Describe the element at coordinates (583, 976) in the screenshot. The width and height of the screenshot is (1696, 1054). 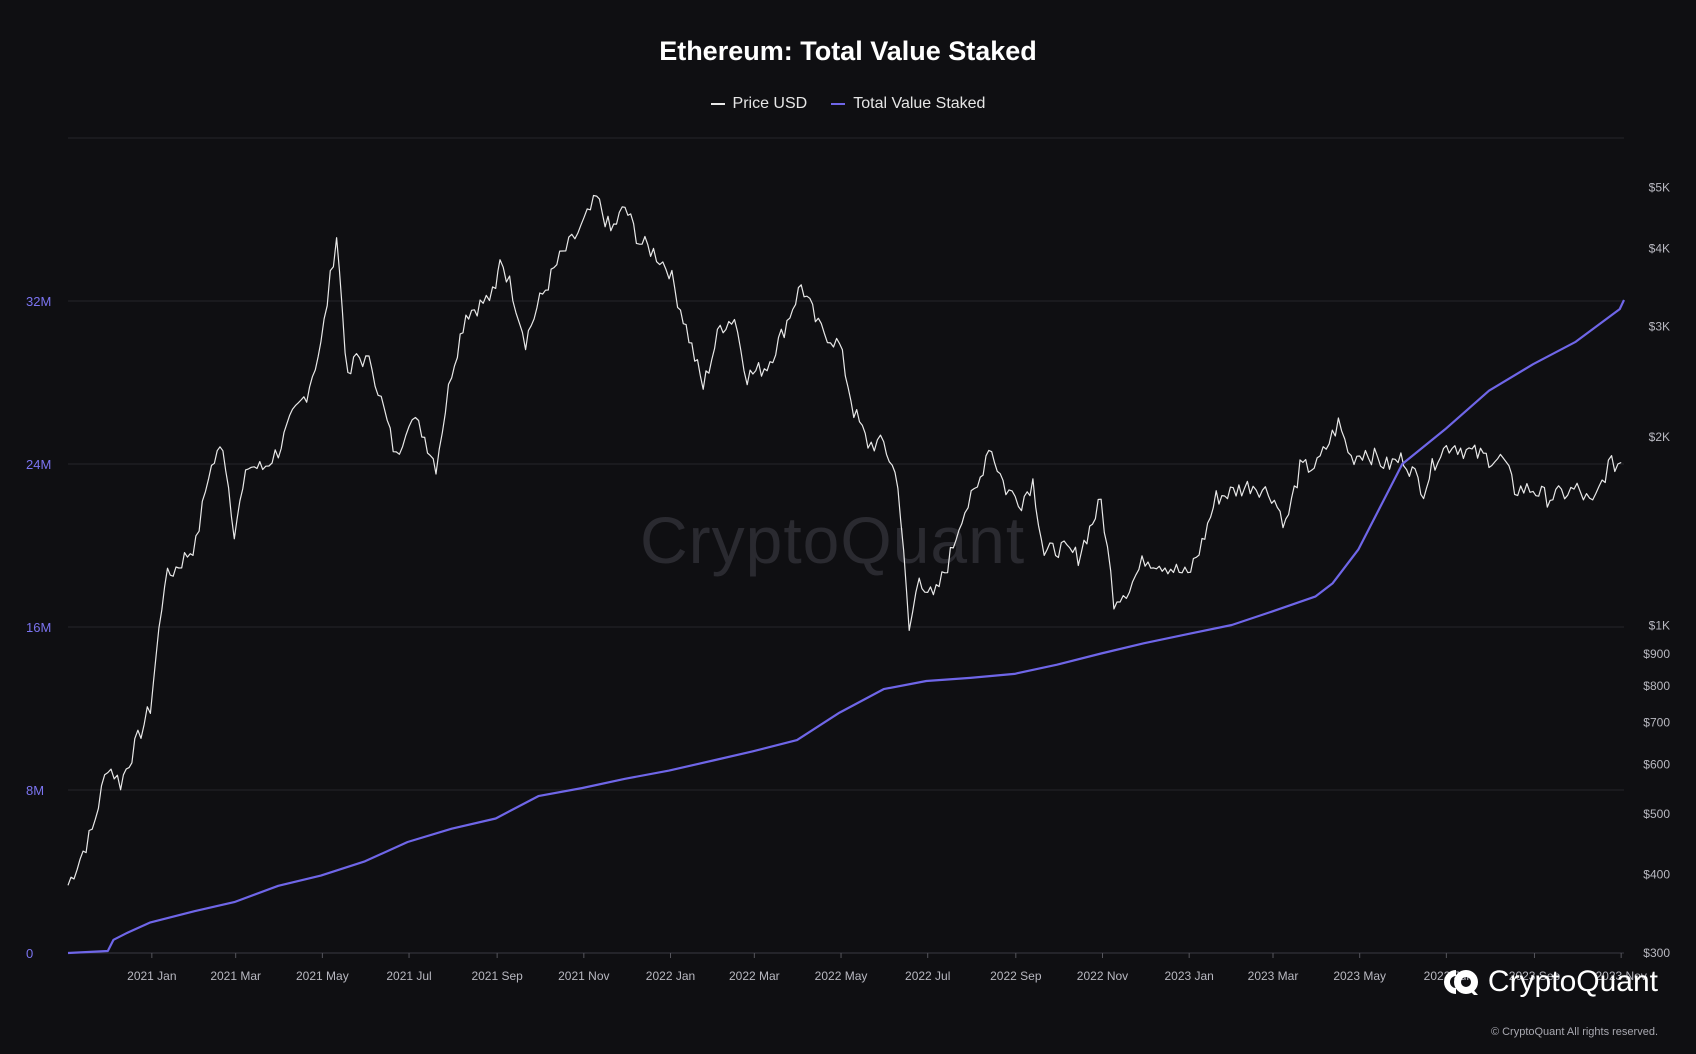
I see `x-tick-label: 2021 Nov` at that location.